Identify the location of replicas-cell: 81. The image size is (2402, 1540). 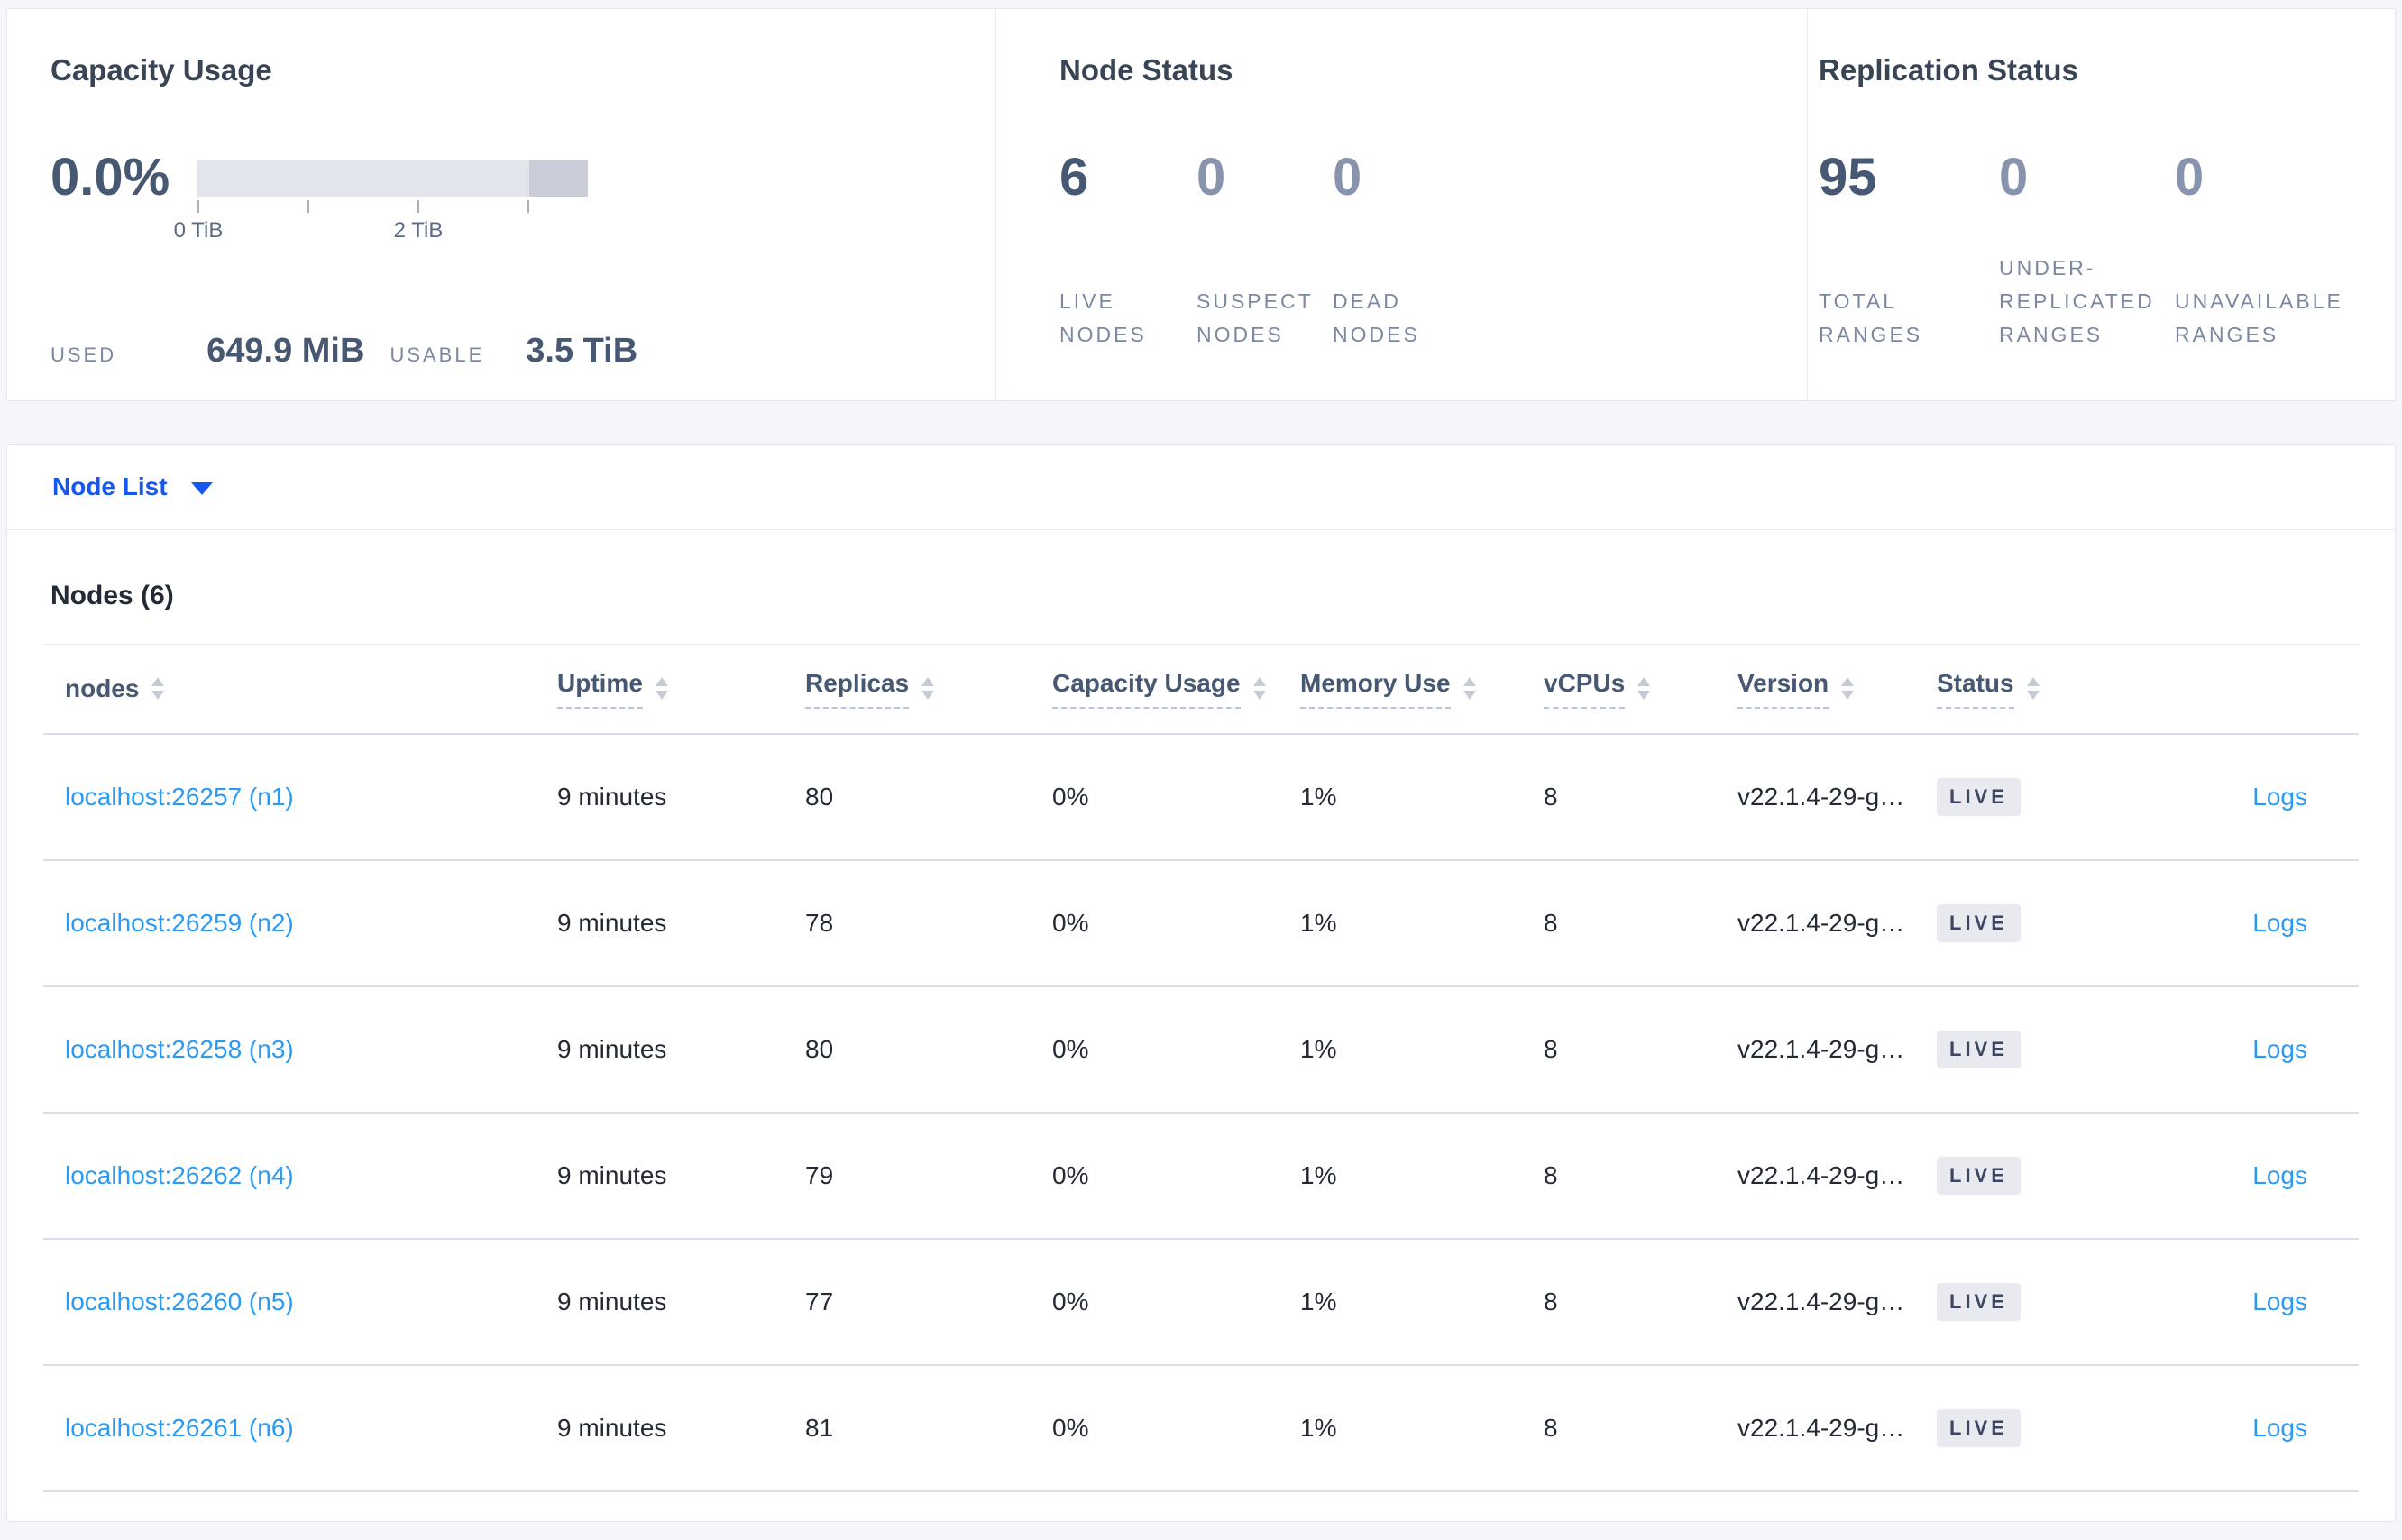
(819, 1427).